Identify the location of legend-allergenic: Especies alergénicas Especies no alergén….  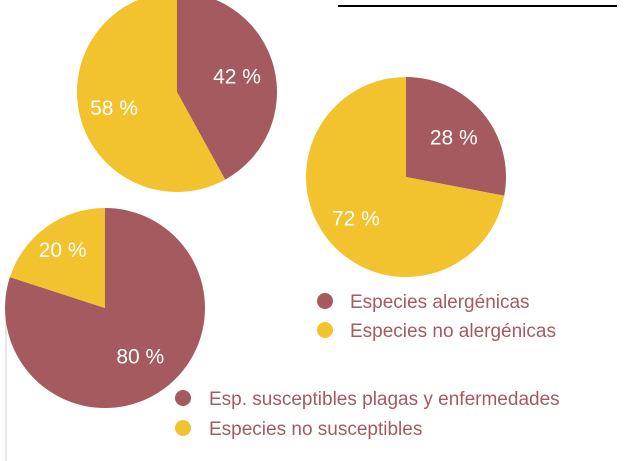
(436, 317).